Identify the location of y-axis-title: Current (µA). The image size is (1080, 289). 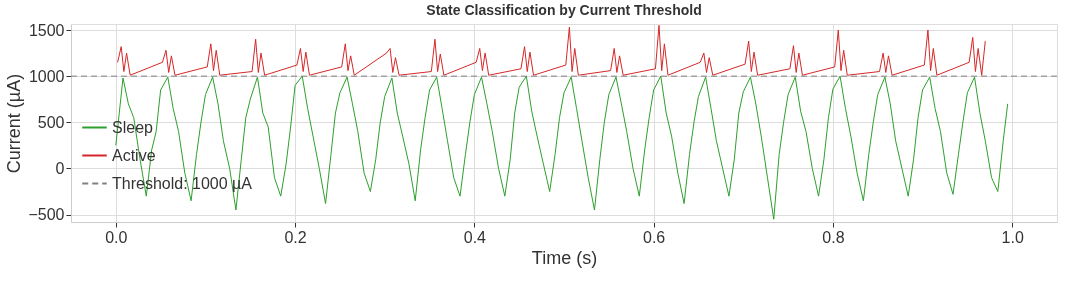
(14, 123).